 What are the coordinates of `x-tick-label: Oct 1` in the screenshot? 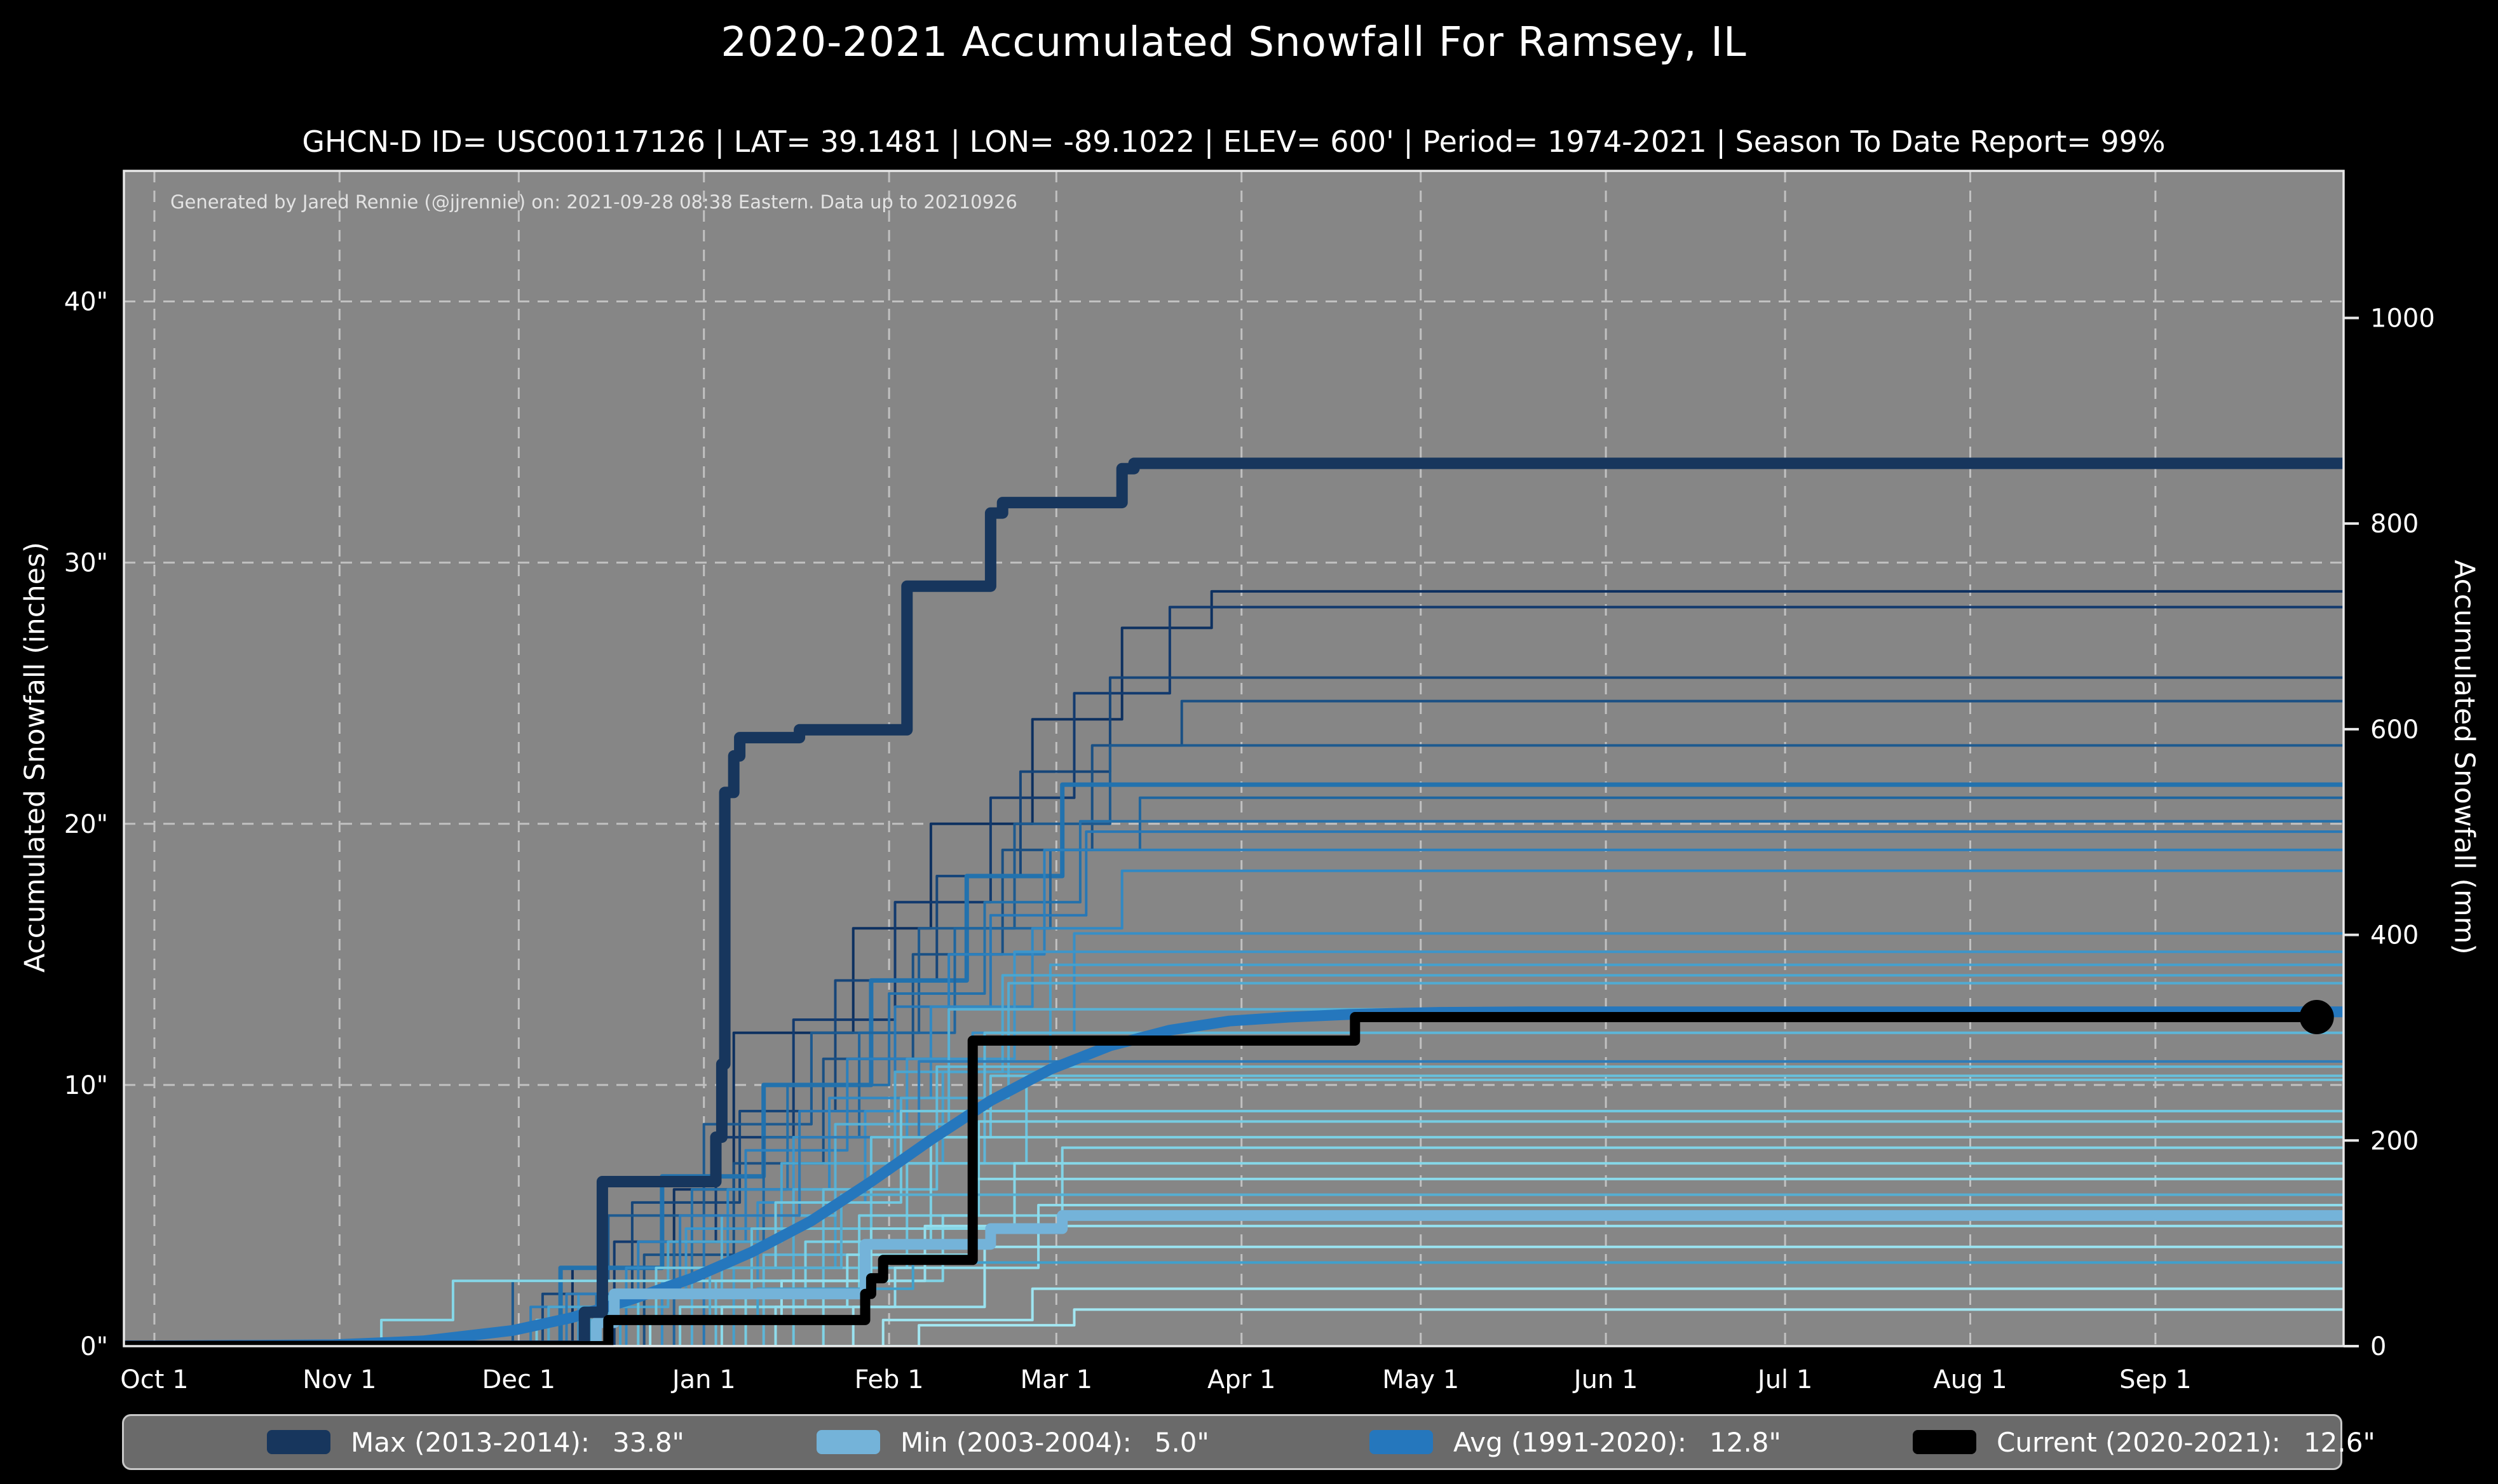 It's located at (154, 1379).